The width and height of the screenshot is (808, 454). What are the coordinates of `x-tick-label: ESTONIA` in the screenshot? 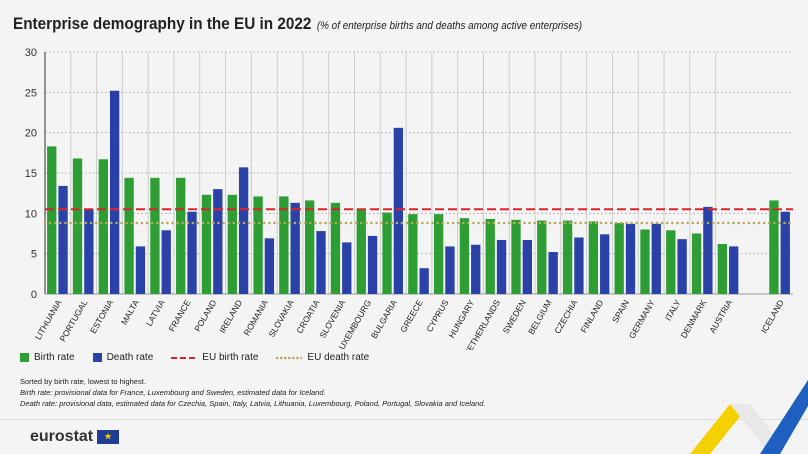 It's located at (101, 316).